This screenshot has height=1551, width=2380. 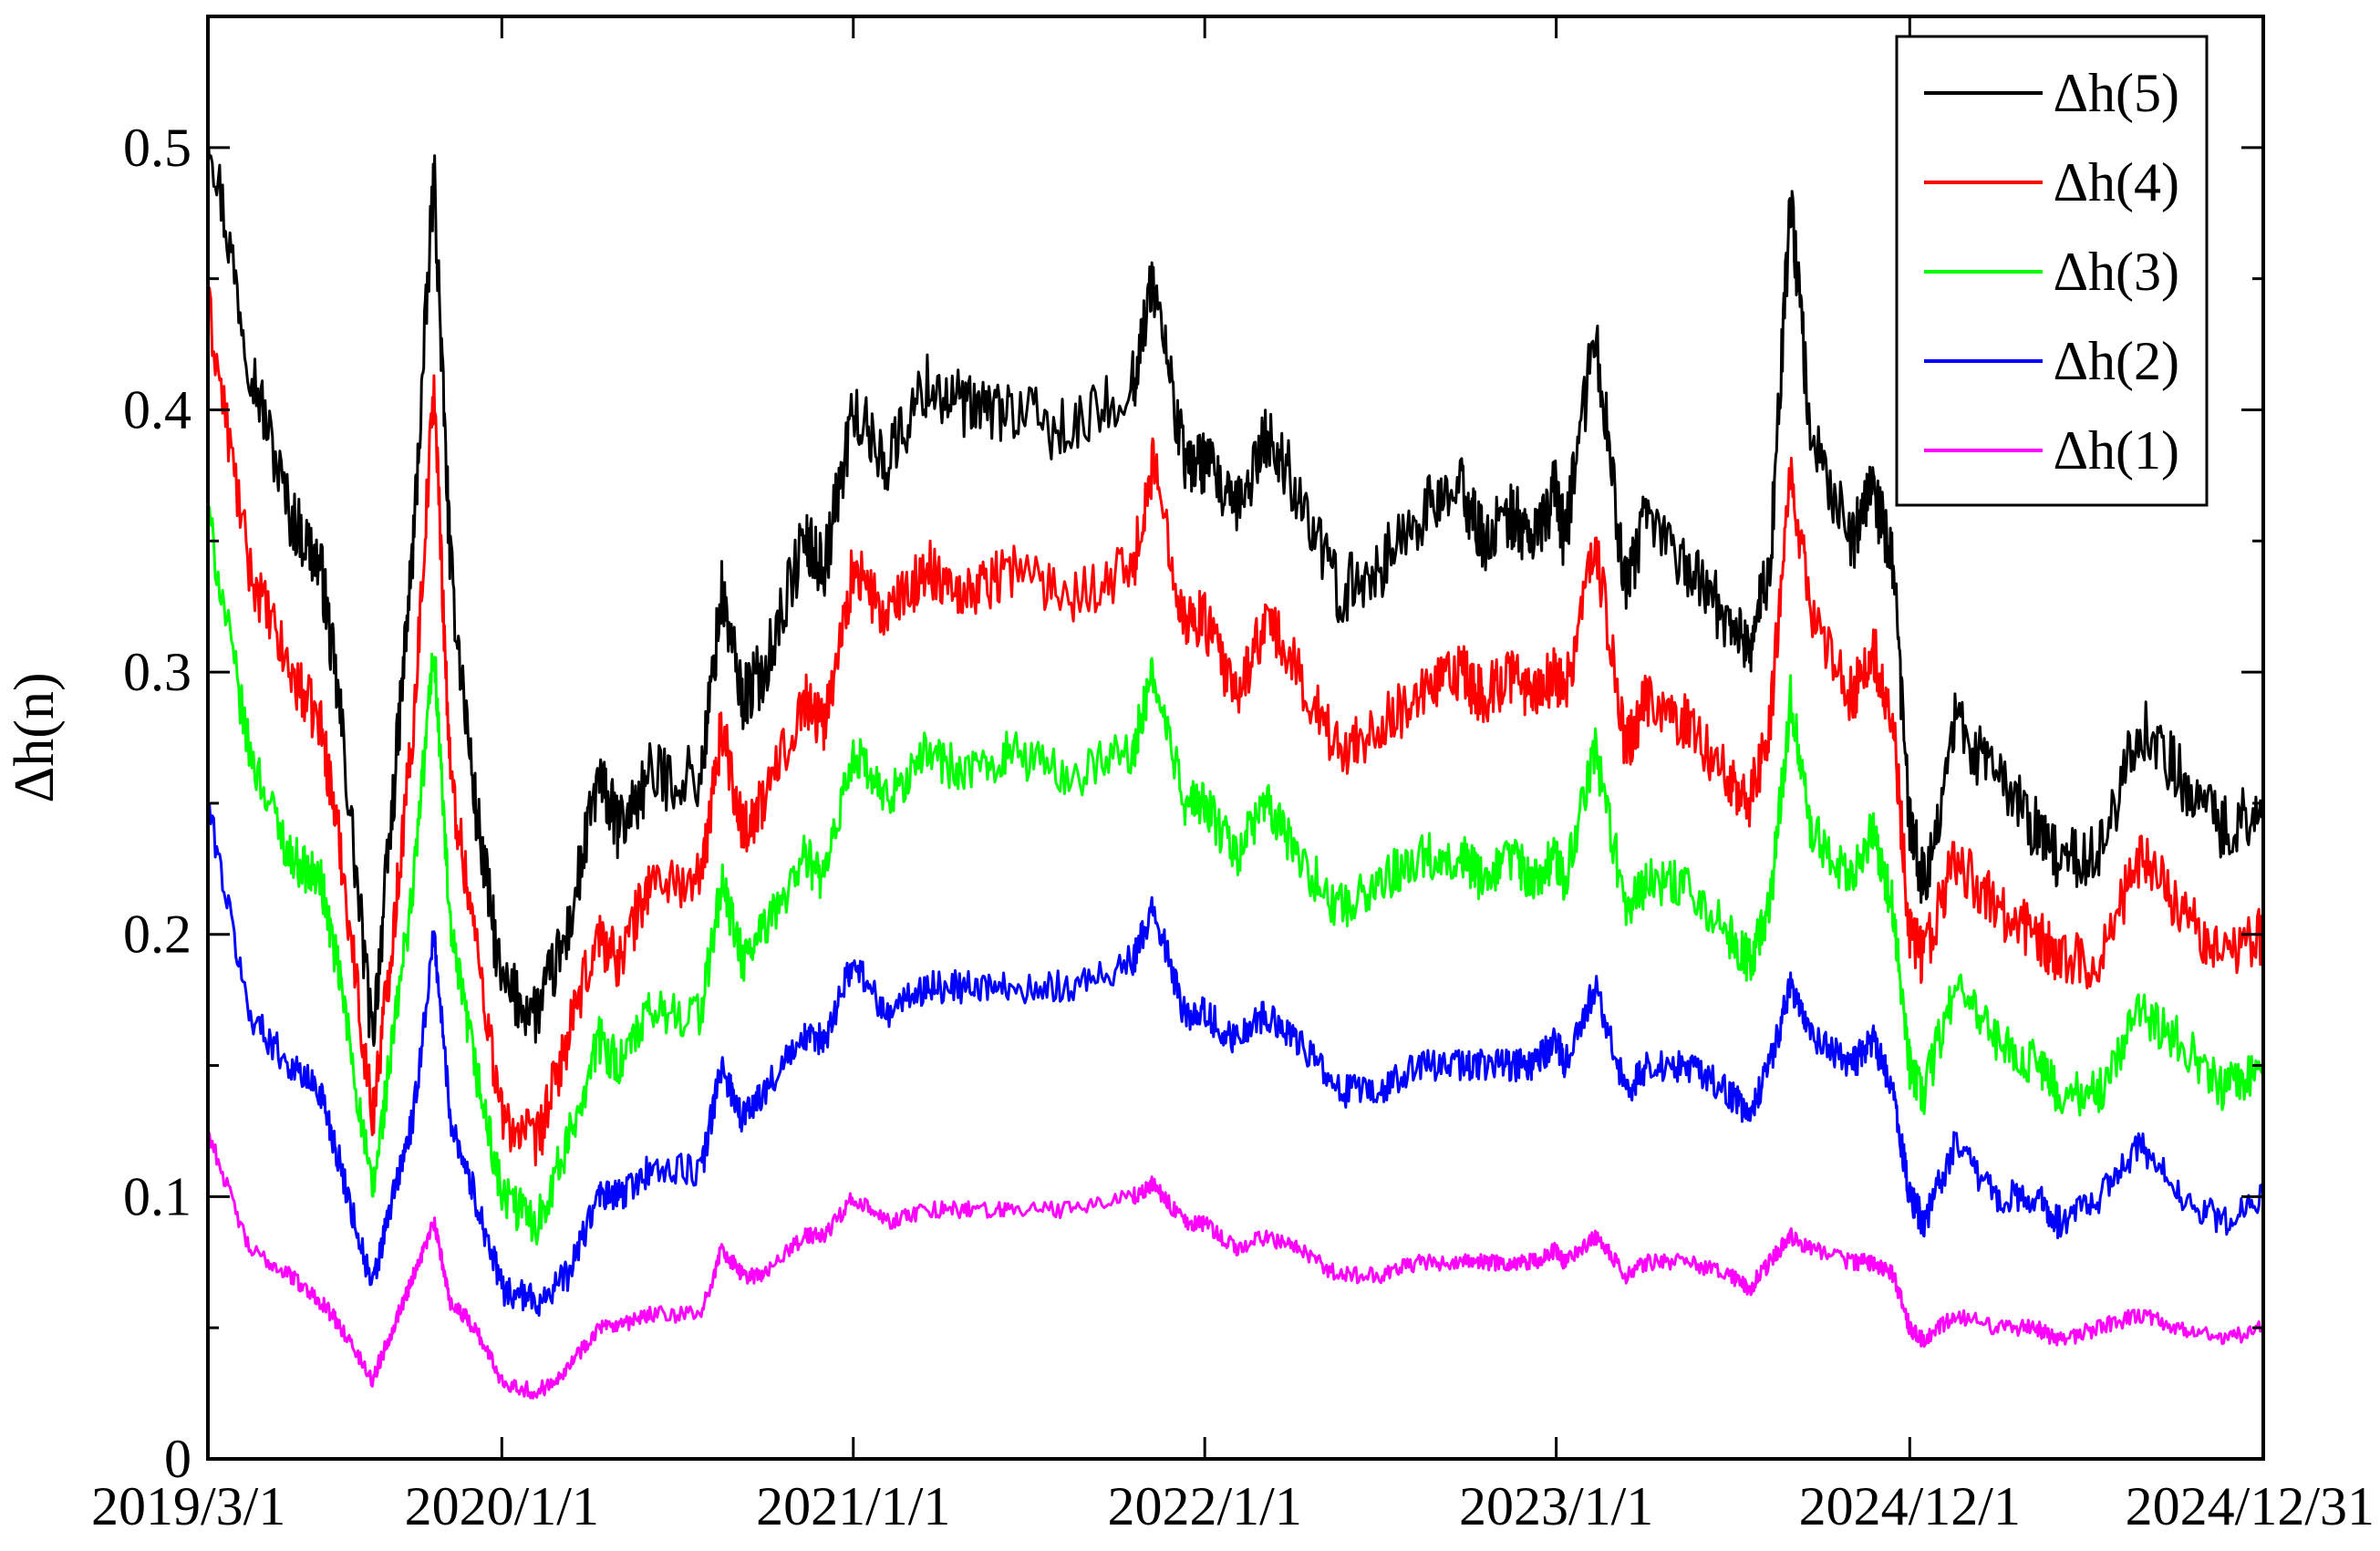 I want to click on legend-entries: Δh(5) Δh(4) Δh(3) Δh(2) Δh(1), so click(x=2051, y=272).